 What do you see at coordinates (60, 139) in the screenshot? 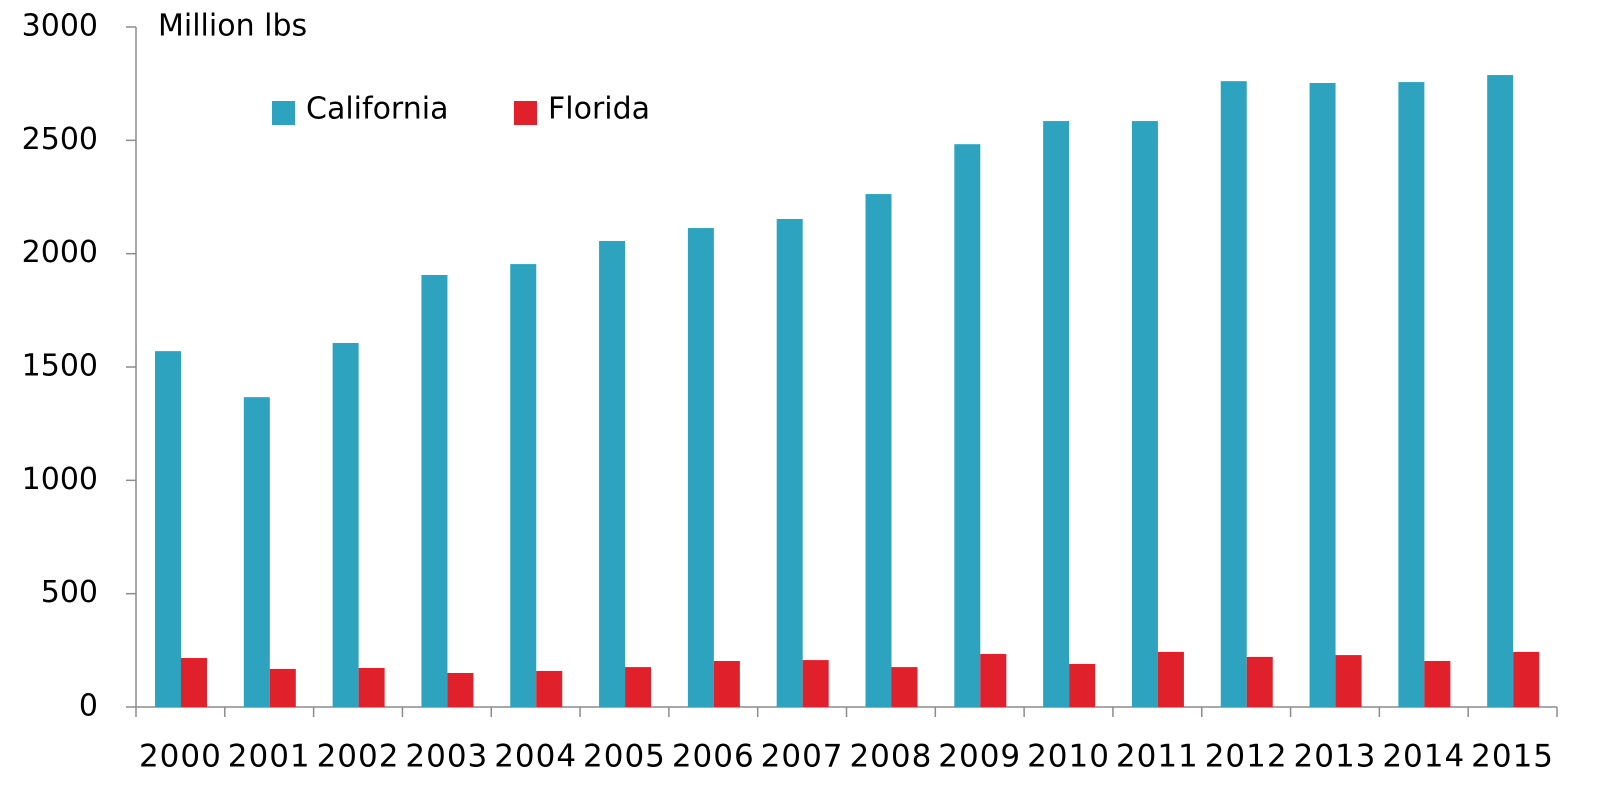
I see `y-tick-label: 2500` at bounding box center [60, 139].